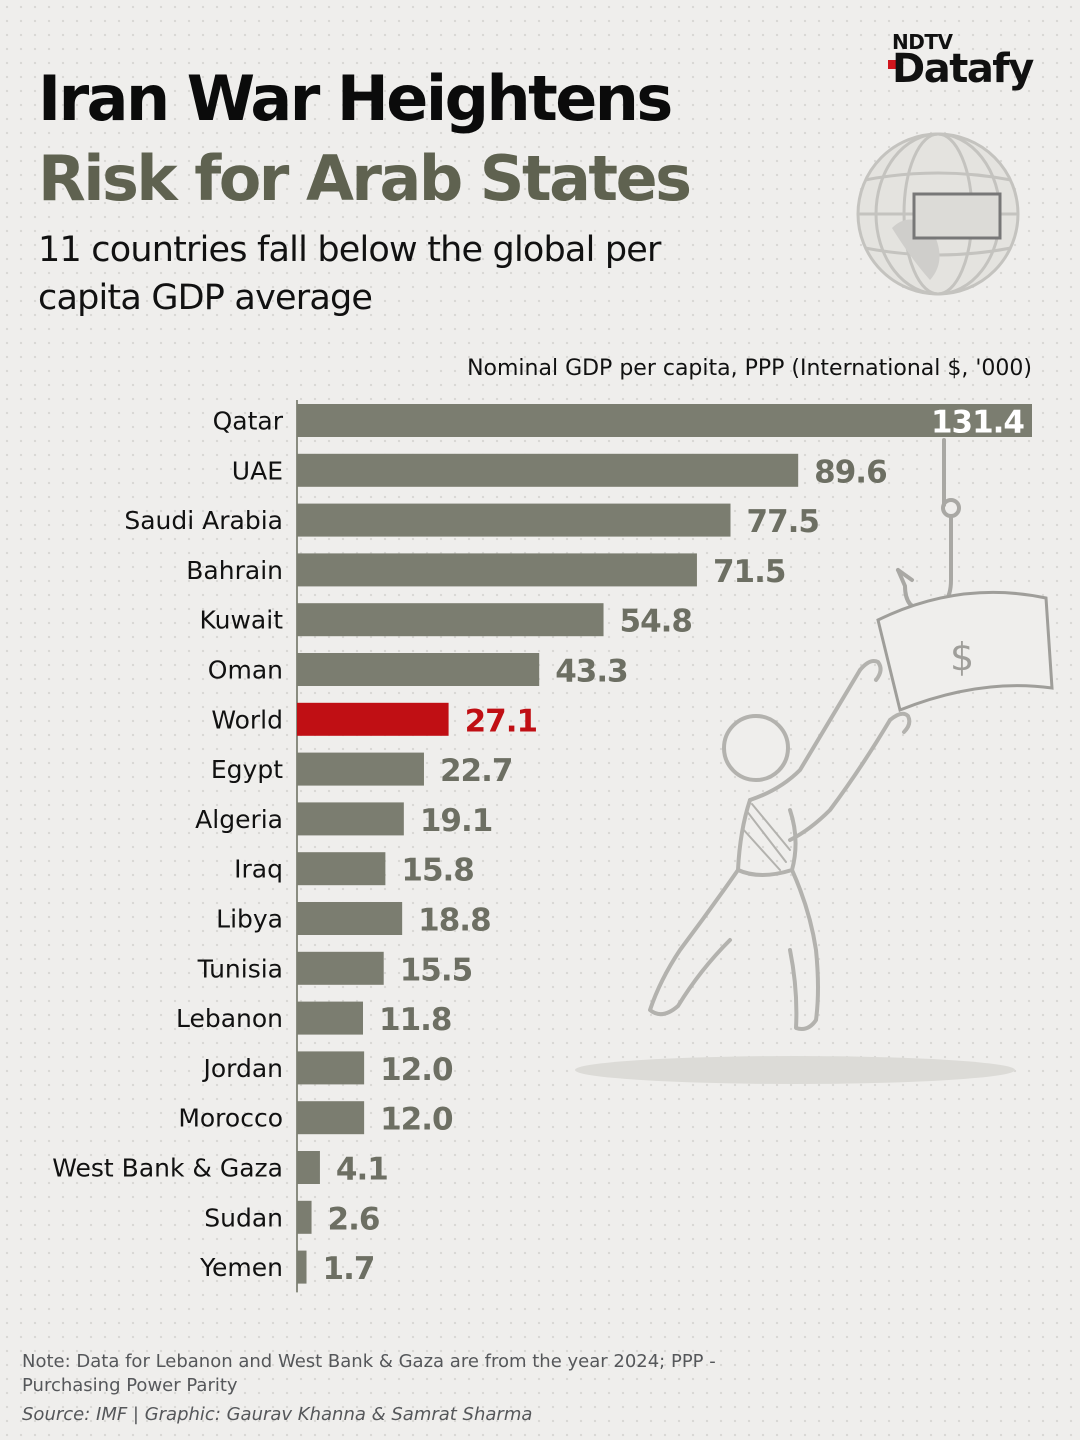  I want to click on data-label: 11.8, so click(415, 1020).